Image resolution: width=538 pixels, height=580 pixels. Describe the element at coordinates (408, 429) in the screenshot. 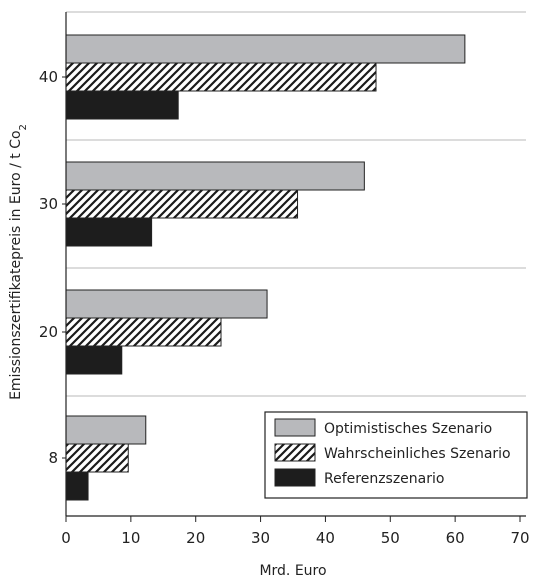

I see `legend-label-1: Optimistisches Szenario` at that location.